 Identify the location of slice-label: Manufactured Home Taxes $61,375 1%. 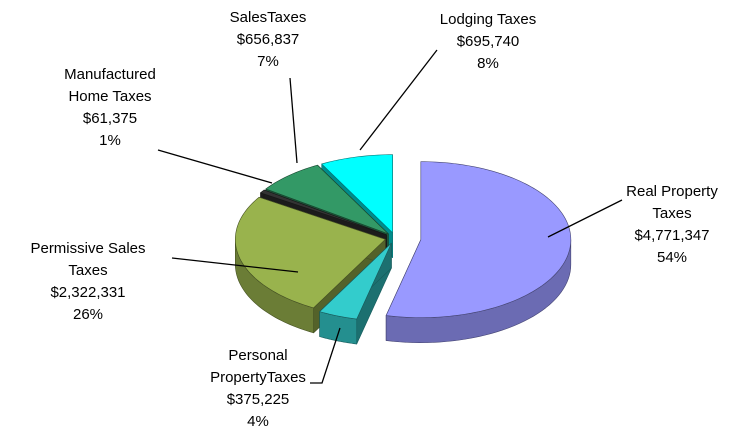
(110, 108).